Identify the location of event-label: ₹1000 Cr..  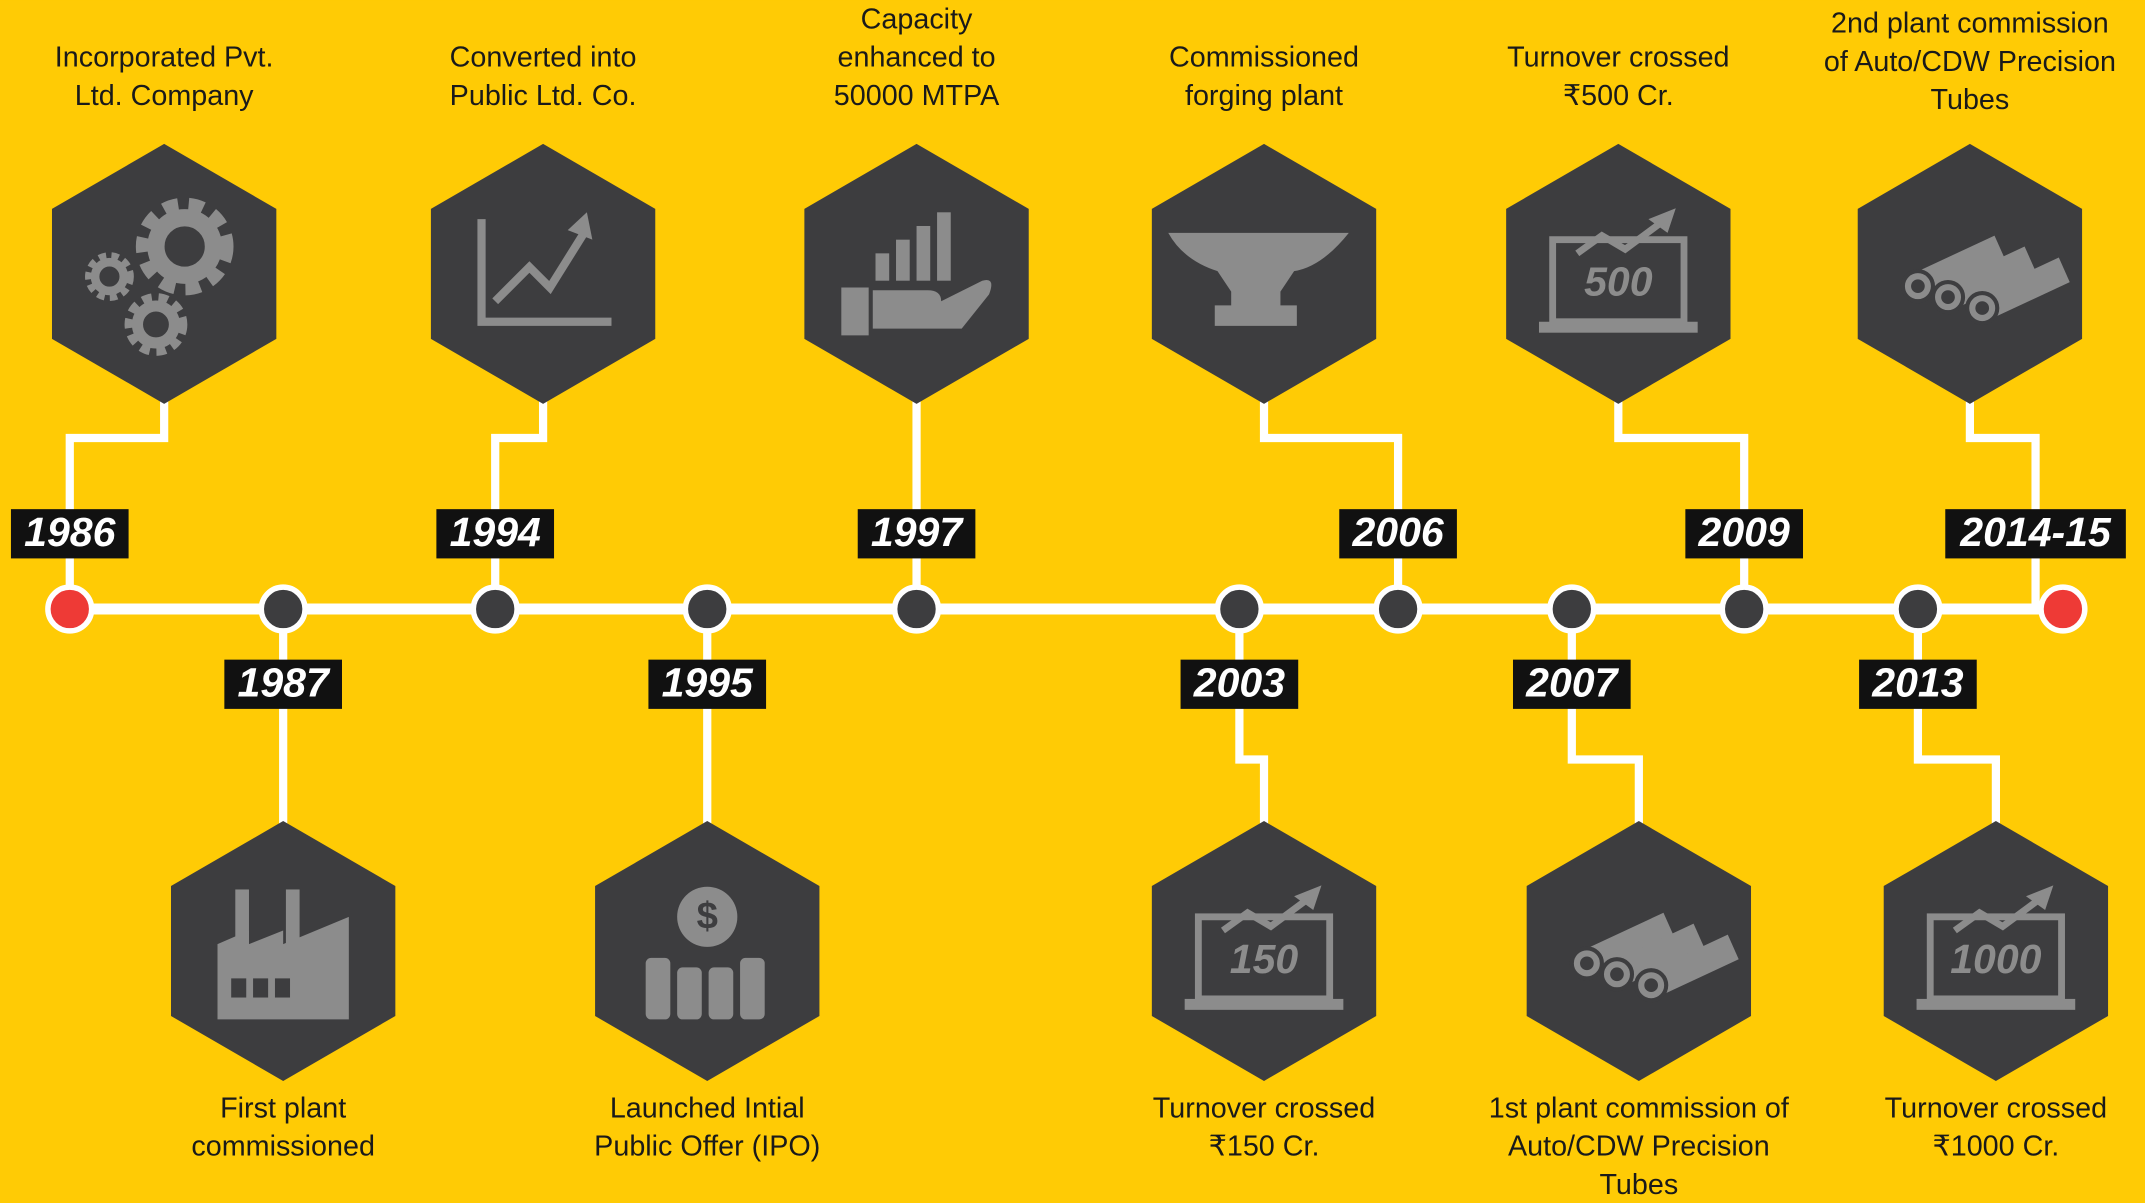
(1995, 1147).